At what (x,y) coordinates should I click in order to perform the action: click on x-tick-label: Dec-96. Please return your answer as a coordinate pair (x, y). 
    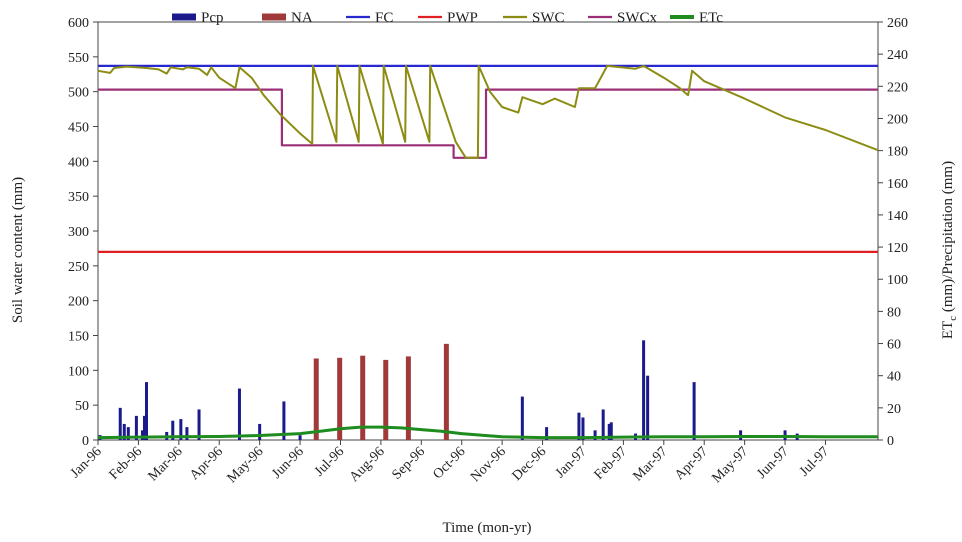
    Looking at the image, I should click on (530, 464).